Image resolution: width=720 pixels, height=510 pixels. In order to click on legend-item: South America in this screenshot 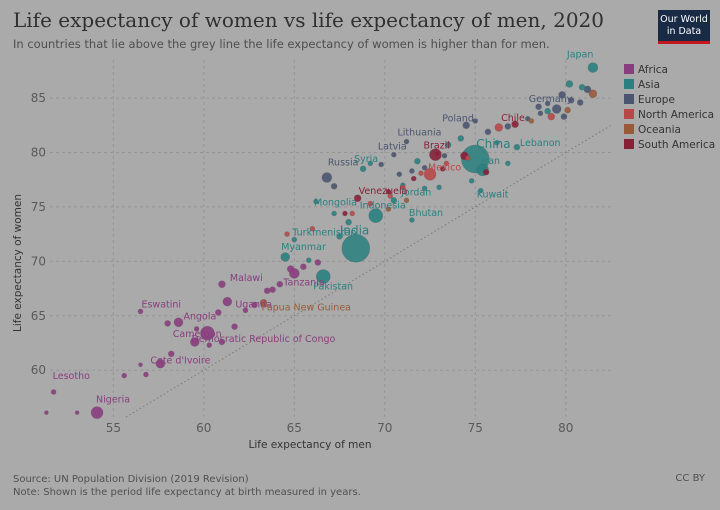, I will do `click(676, 145)`.